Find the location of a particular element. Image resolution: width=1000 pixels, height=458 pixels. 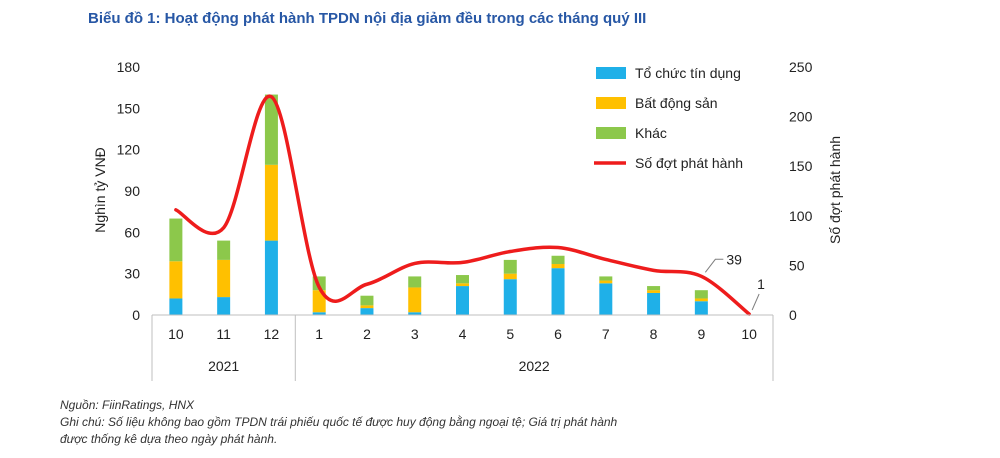

y-tick-label: 60 is located at coordinates (132, 232).